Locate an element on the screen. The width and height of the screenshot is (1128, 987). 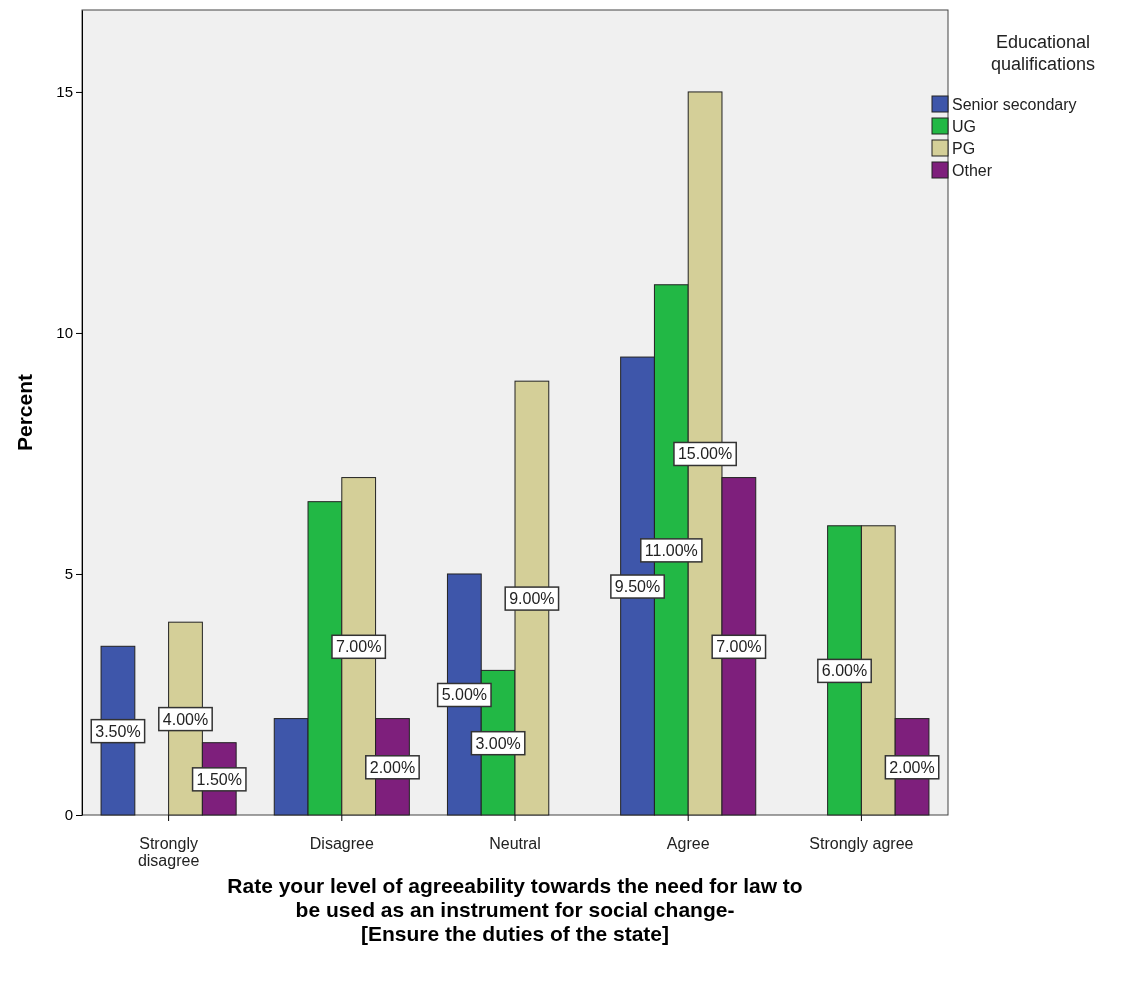
data-label: 11.00% is located at coordinates (671, 550).